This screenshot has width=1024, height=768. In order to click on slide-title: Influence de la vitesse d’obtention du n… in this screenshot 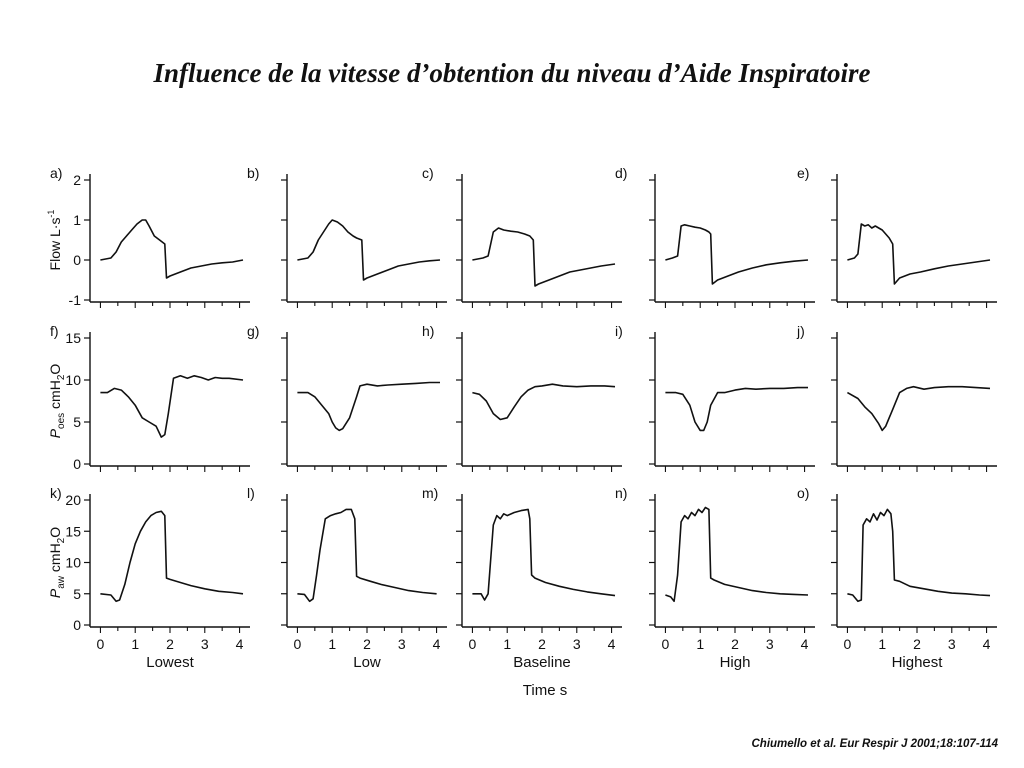, I will do `click(512, 73)`.